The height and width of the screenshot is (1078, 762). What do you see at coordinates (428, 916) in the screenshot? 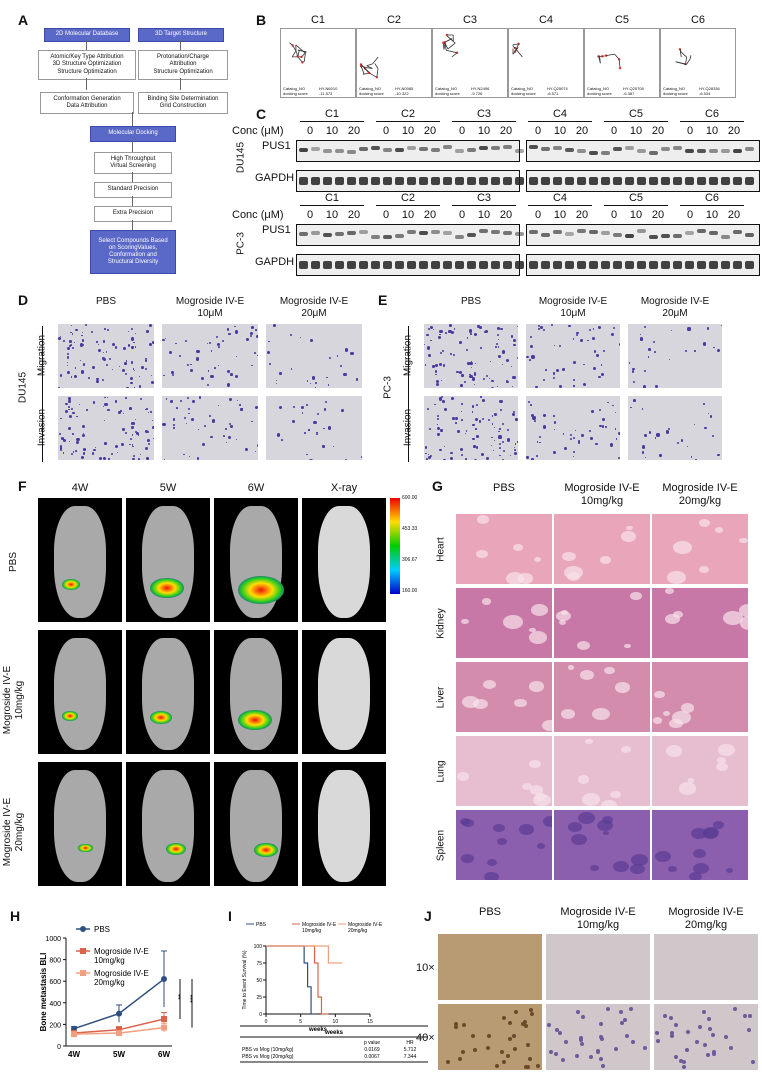
I see `panel-j-label: J` at bounding box center [428, 916].